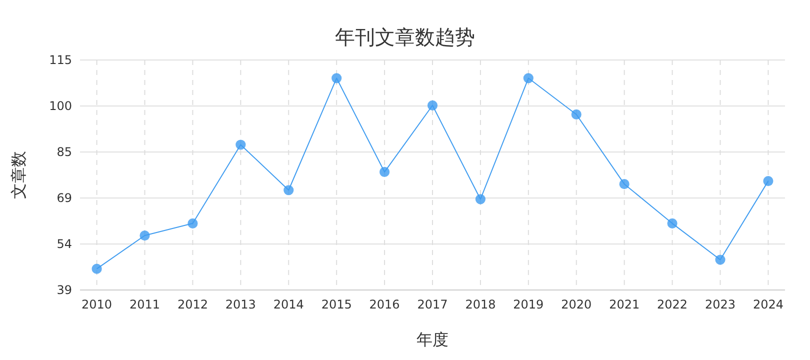 This screenshot has width=810, height=360. What do you see at coordinates (192, 305) in the screenshot?
I see `x-tick-label: 2012` at bounding box center [192, 305].